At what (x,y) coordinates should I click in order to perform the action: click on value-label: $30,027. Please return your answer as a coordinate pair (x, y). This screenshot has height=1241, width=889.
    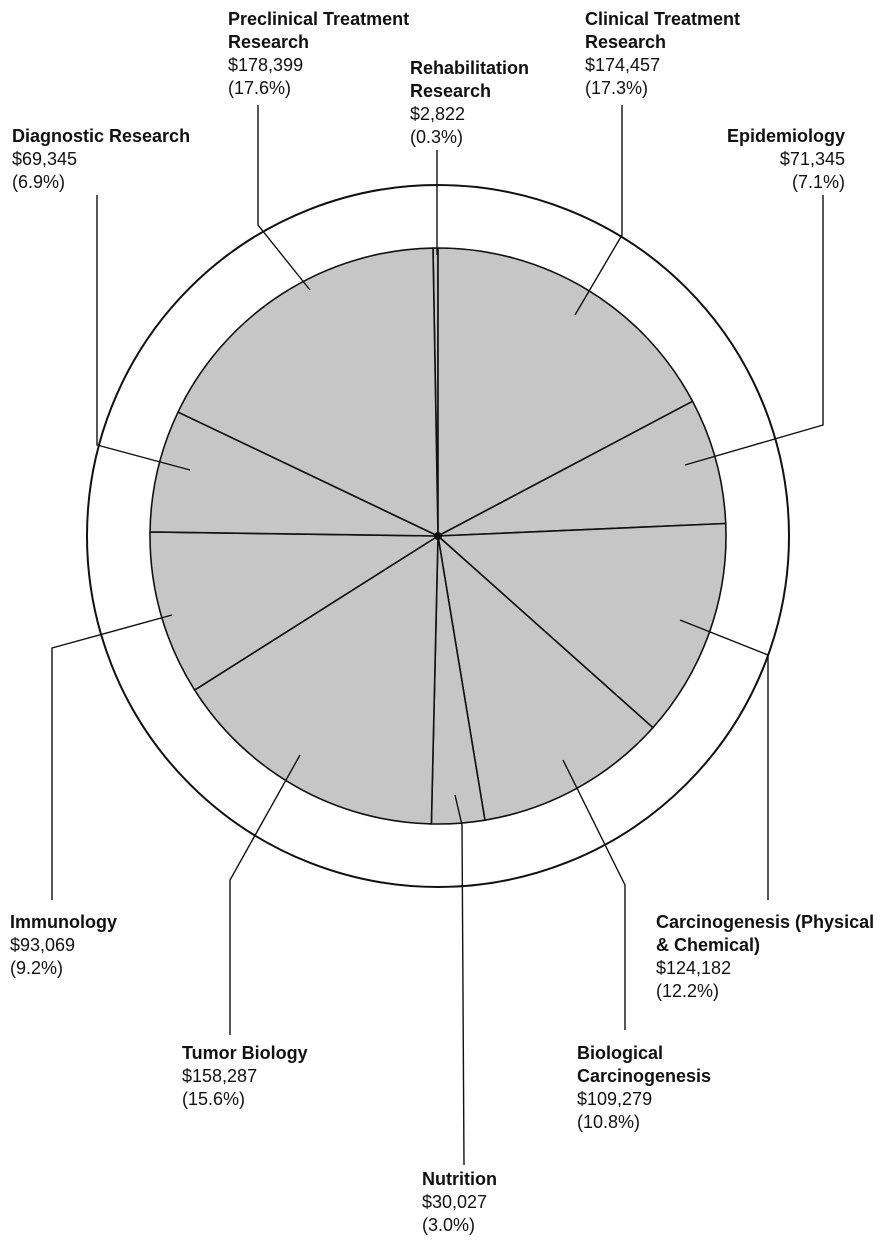
    Looking at the image, I should click on (455, 1202).